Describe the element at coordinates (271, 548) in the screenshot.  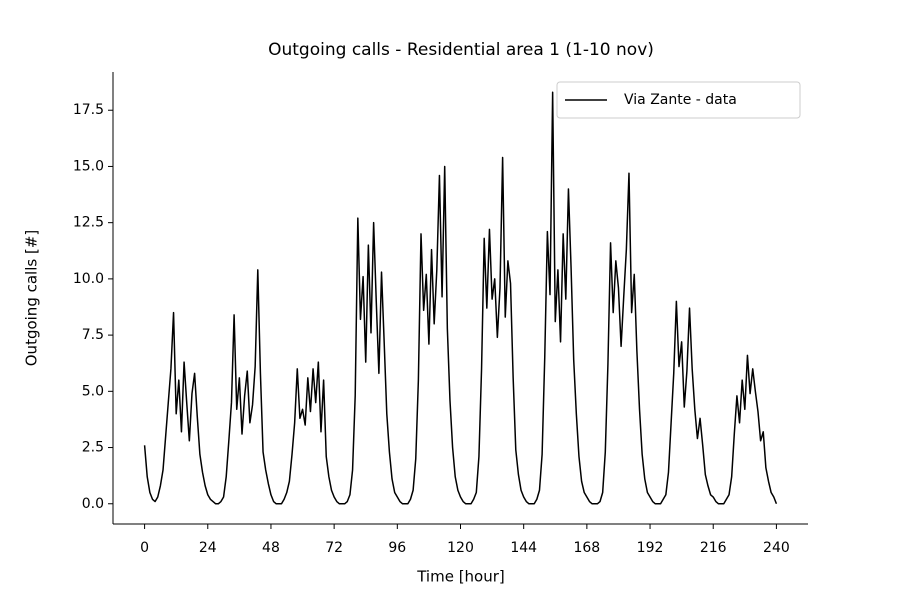
I see `x-tick-label: 48` at that location.